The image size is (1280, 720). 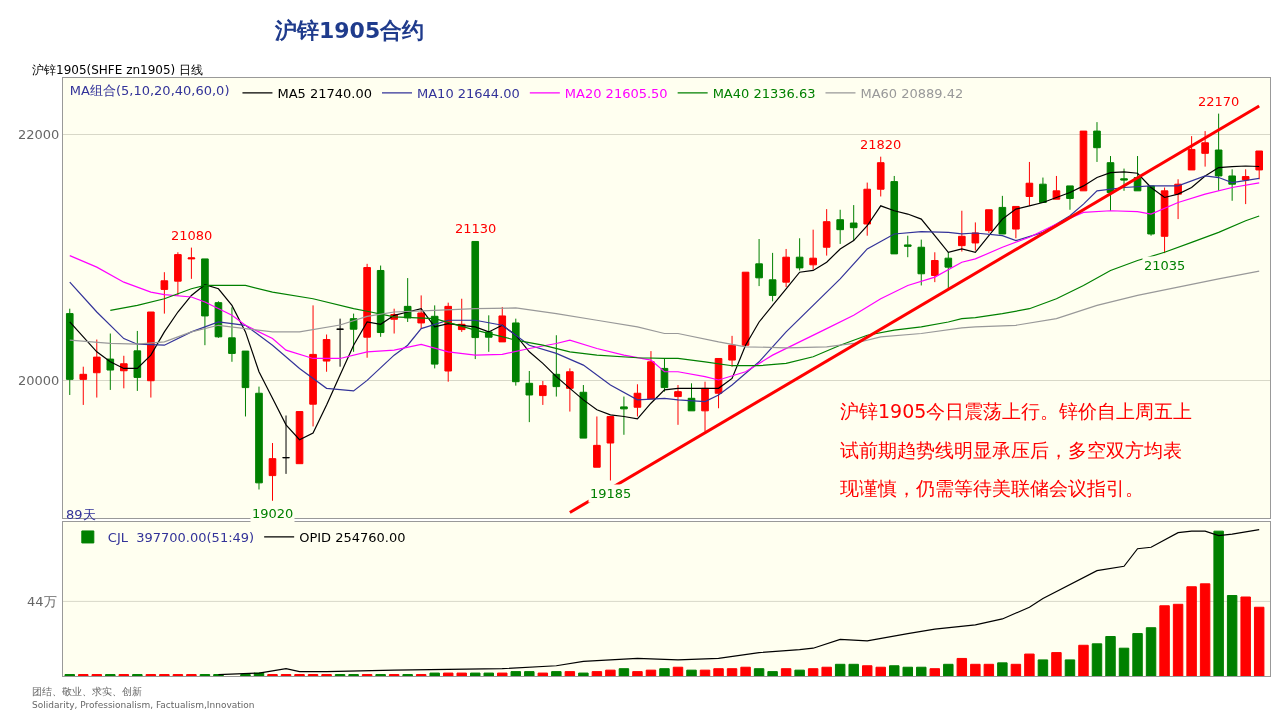 What do you see at coordinates (143, 705) in the screenshot?
I see `text: Solidarity, Professionalism, Factualism,Innovation` at bounding box center [143, 705].